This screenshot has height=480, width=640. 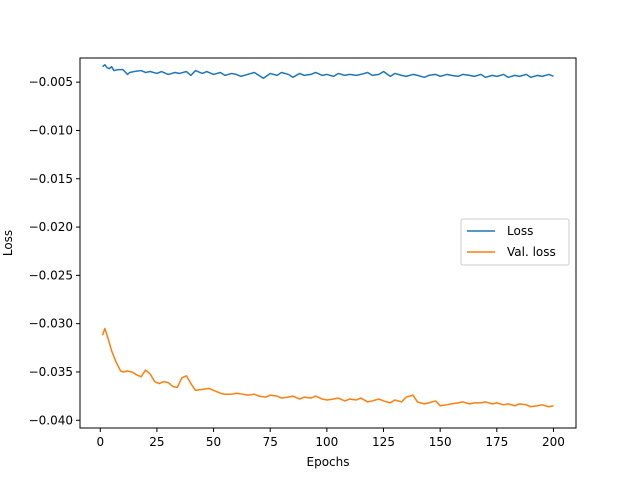 What do you see at coordinates (553, 442) in the screenshot?
I see `x-tick-label: 200` at bounding box center [553, 442].